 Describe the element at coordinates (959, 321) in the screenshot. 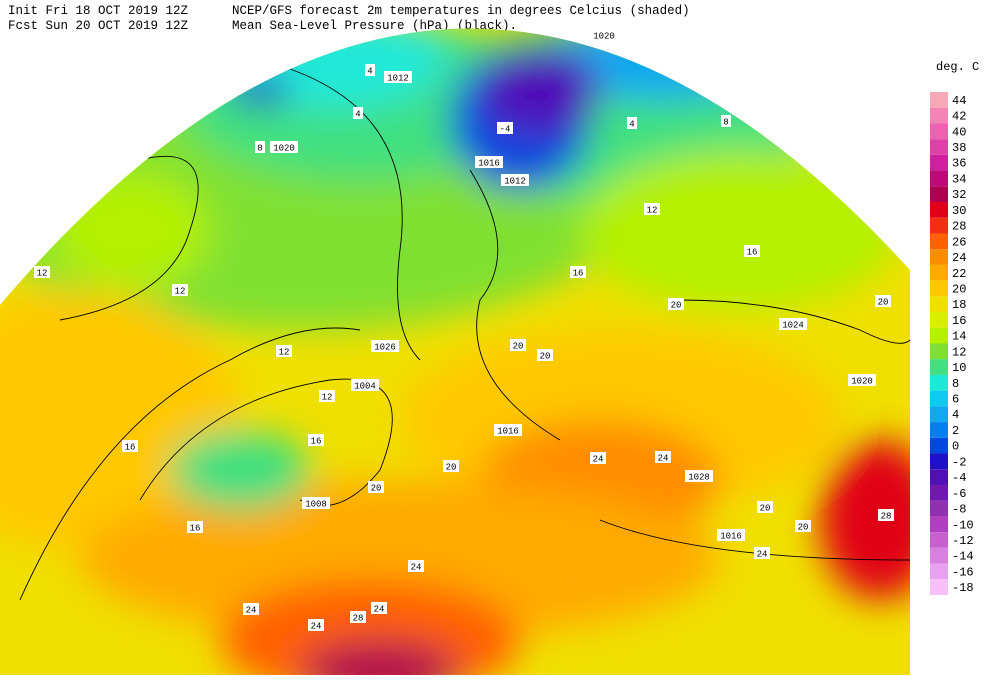

I see `legend-label: 16` at that location.